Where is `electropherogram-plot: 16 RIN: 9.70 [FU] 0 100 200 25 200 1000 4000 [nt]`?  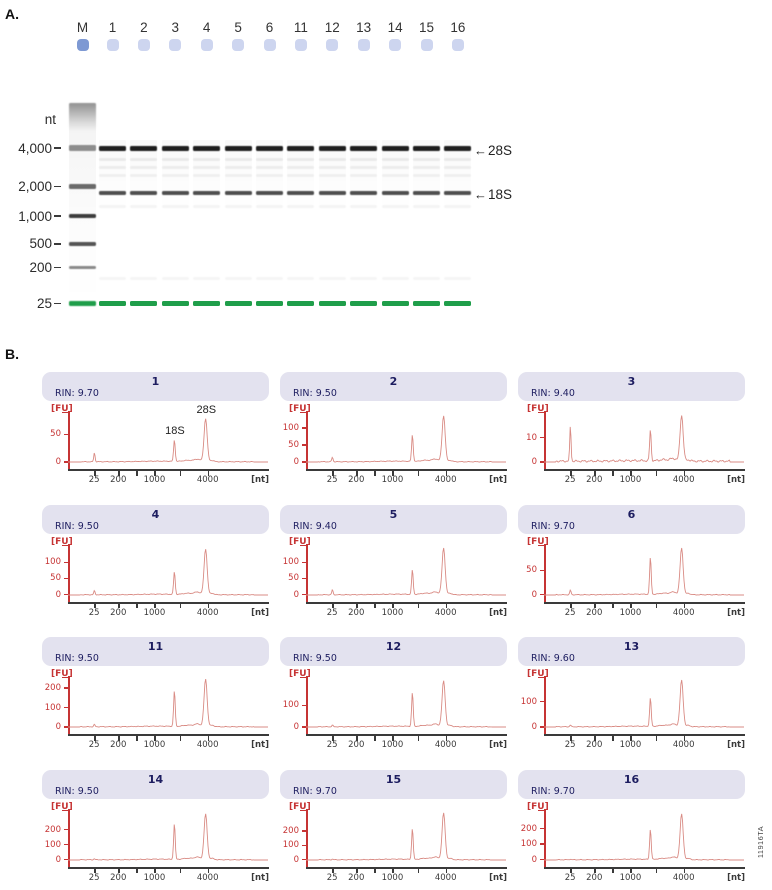
electropherogram-plot: 16 RIN: 9.70 [FU] 0 100 200 25 200 1000 4000 [nt] is located at coordinates (631, 827).